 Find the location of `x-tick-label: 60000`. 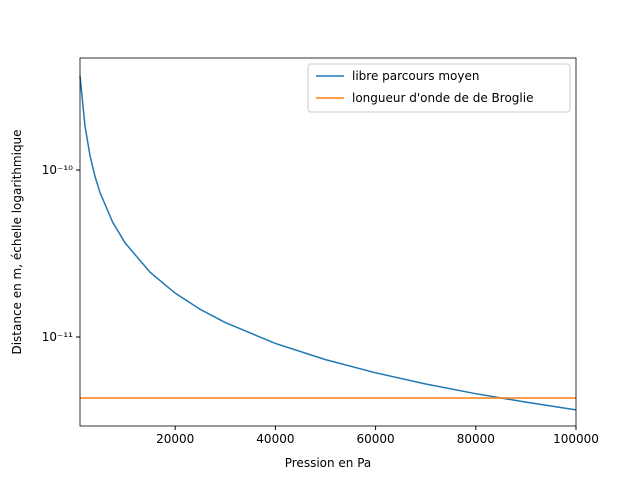

x-tick-label: 60000 is located at coordinates (376, 439).